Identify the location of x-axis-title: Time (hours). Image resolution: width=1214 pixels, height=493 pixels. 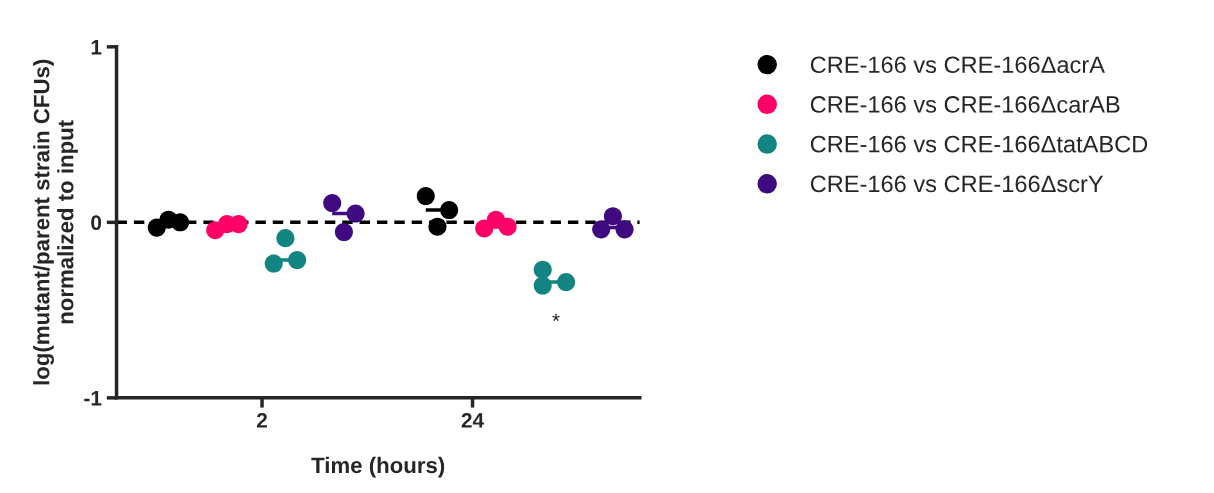
(378, 467).